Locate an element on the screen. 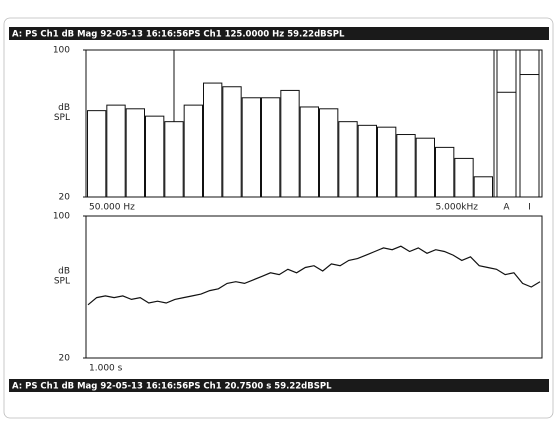 The width and height of the screenshot is (557, 427). footer-bar is located at coordinates (279, 385).